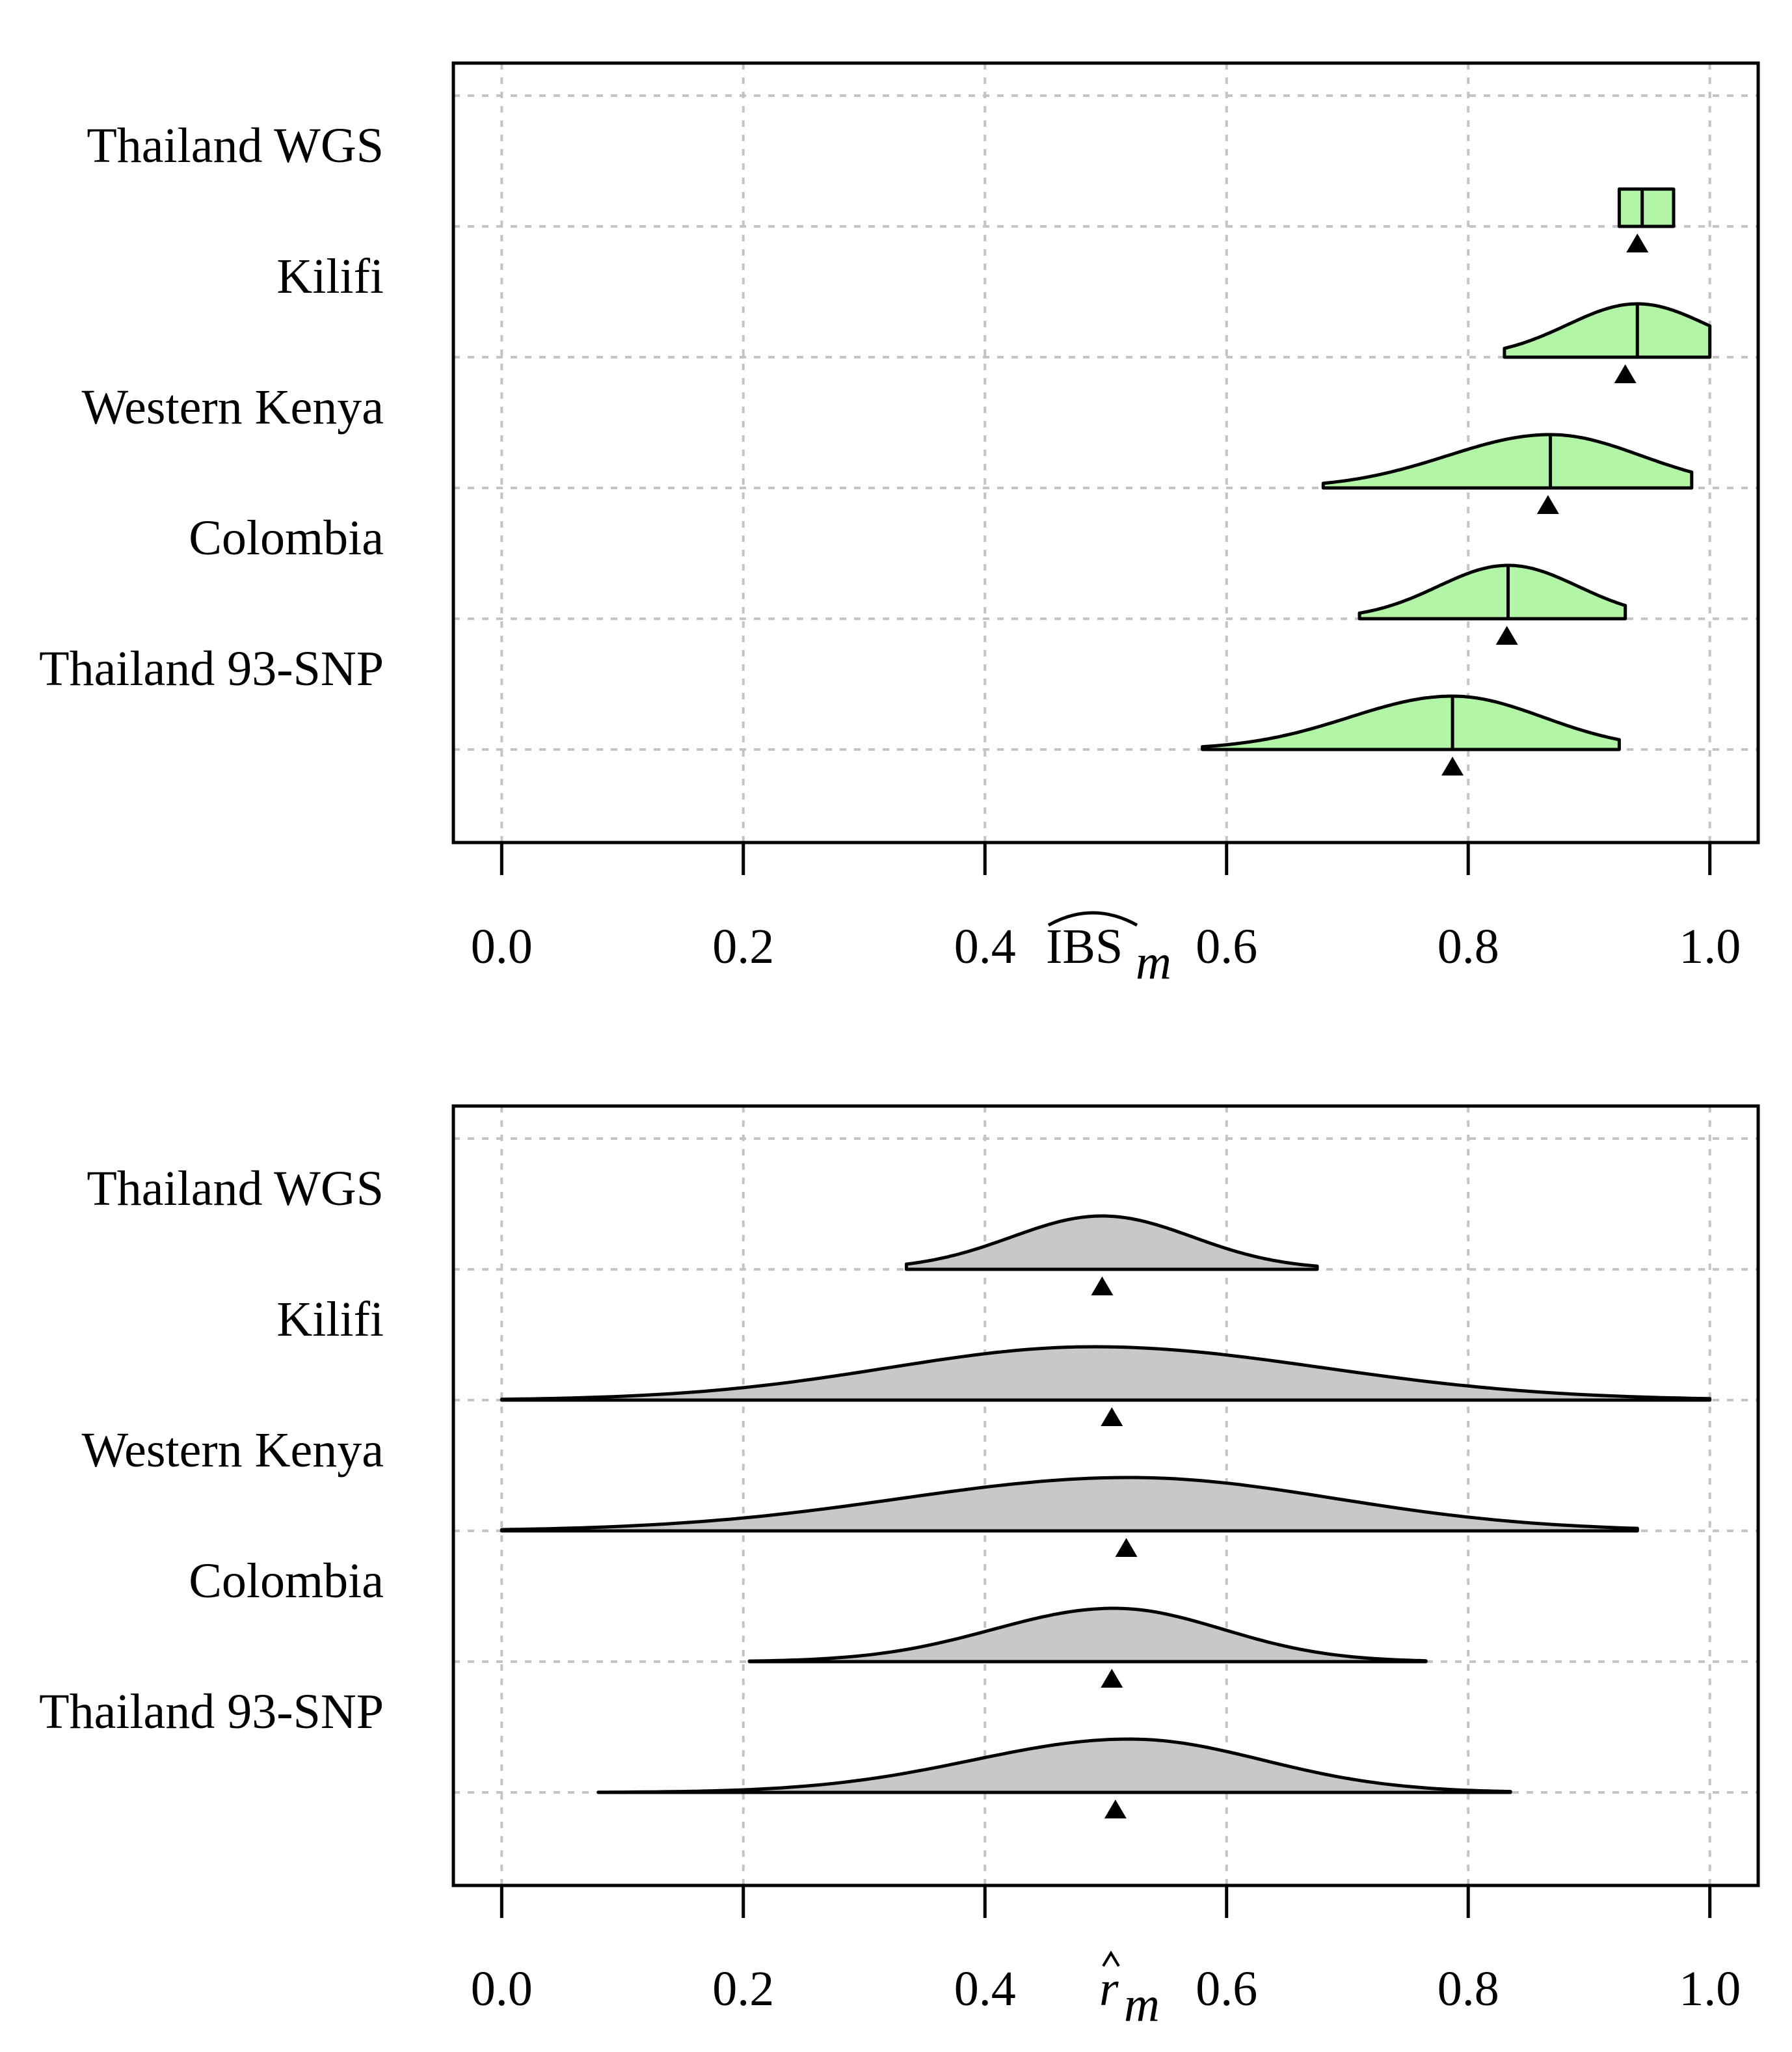 Image resolution: width=1792 pixels, height=2052 pixels. I want to click on x-axis-label-main: r, so click(1109, 1989).